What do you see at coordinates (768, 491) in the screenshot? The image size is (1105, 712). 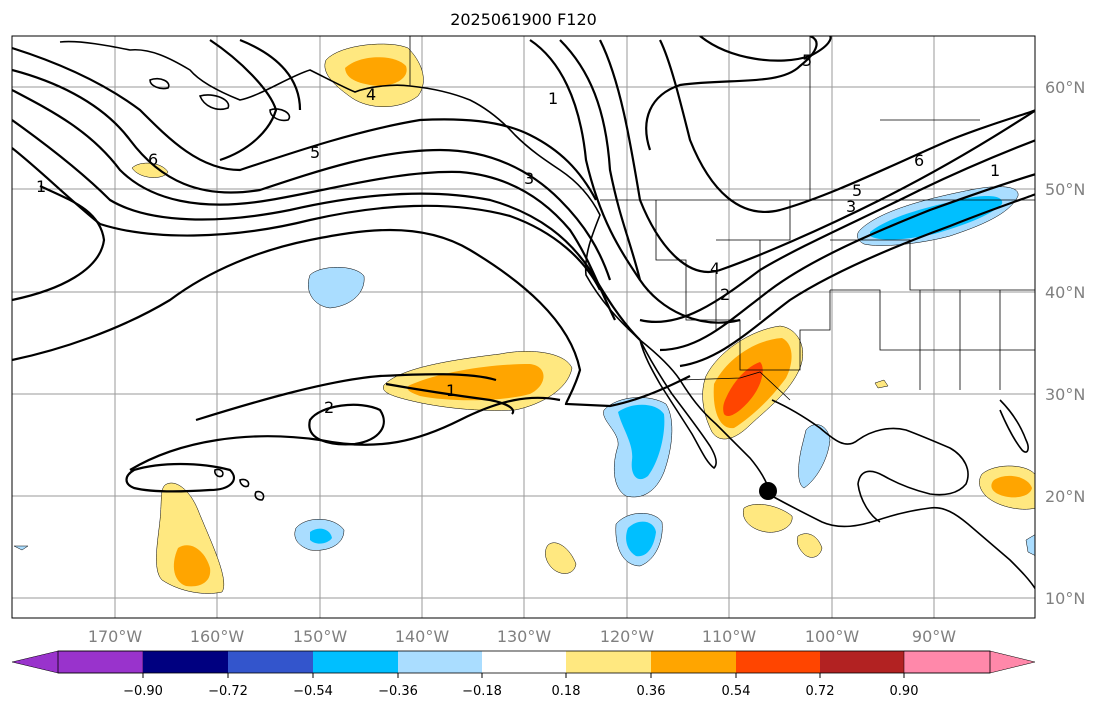 I see `storm-center-marker` at bounding box center [768, 491].